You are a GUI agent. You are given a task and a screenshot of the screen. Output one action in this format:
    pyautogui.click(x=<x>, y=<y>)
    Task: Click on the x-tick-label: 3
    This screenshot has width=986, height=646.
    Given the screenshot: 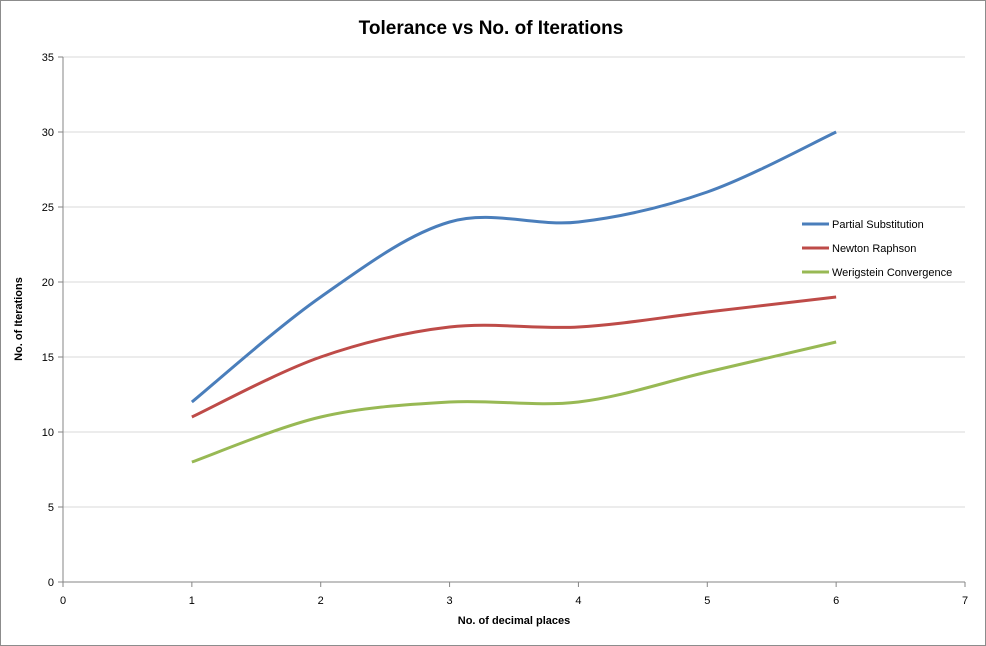 What is the action you would take?
    pyautogui.click(x=450, y=601)
    